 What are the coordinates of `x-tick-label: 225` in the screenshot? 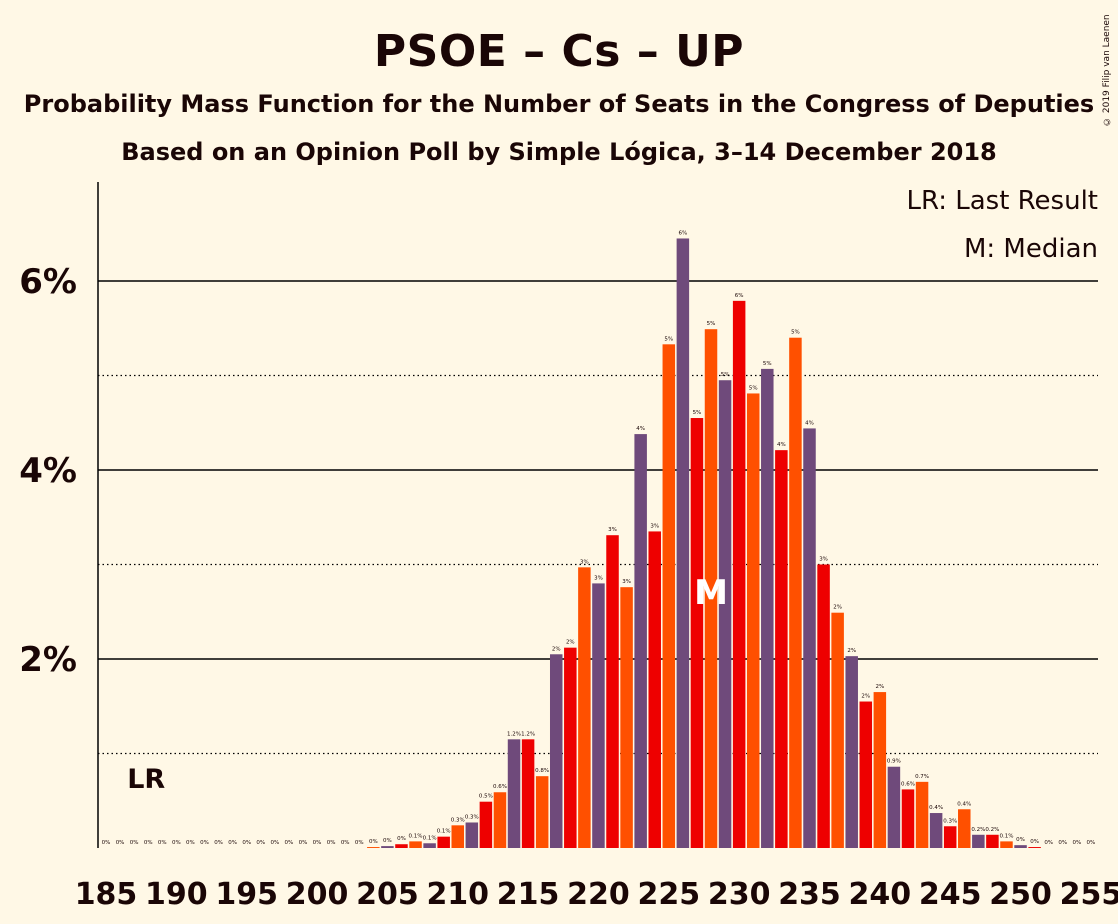 It's located at (668, 894).